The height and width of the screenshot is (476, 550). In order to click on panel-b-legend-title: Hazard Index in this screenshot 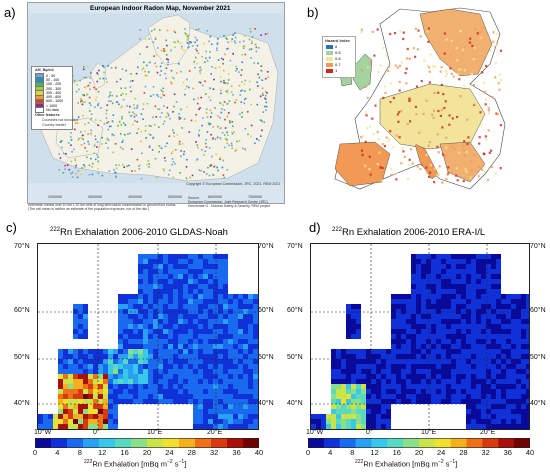, I will do `click(337, 40)`.